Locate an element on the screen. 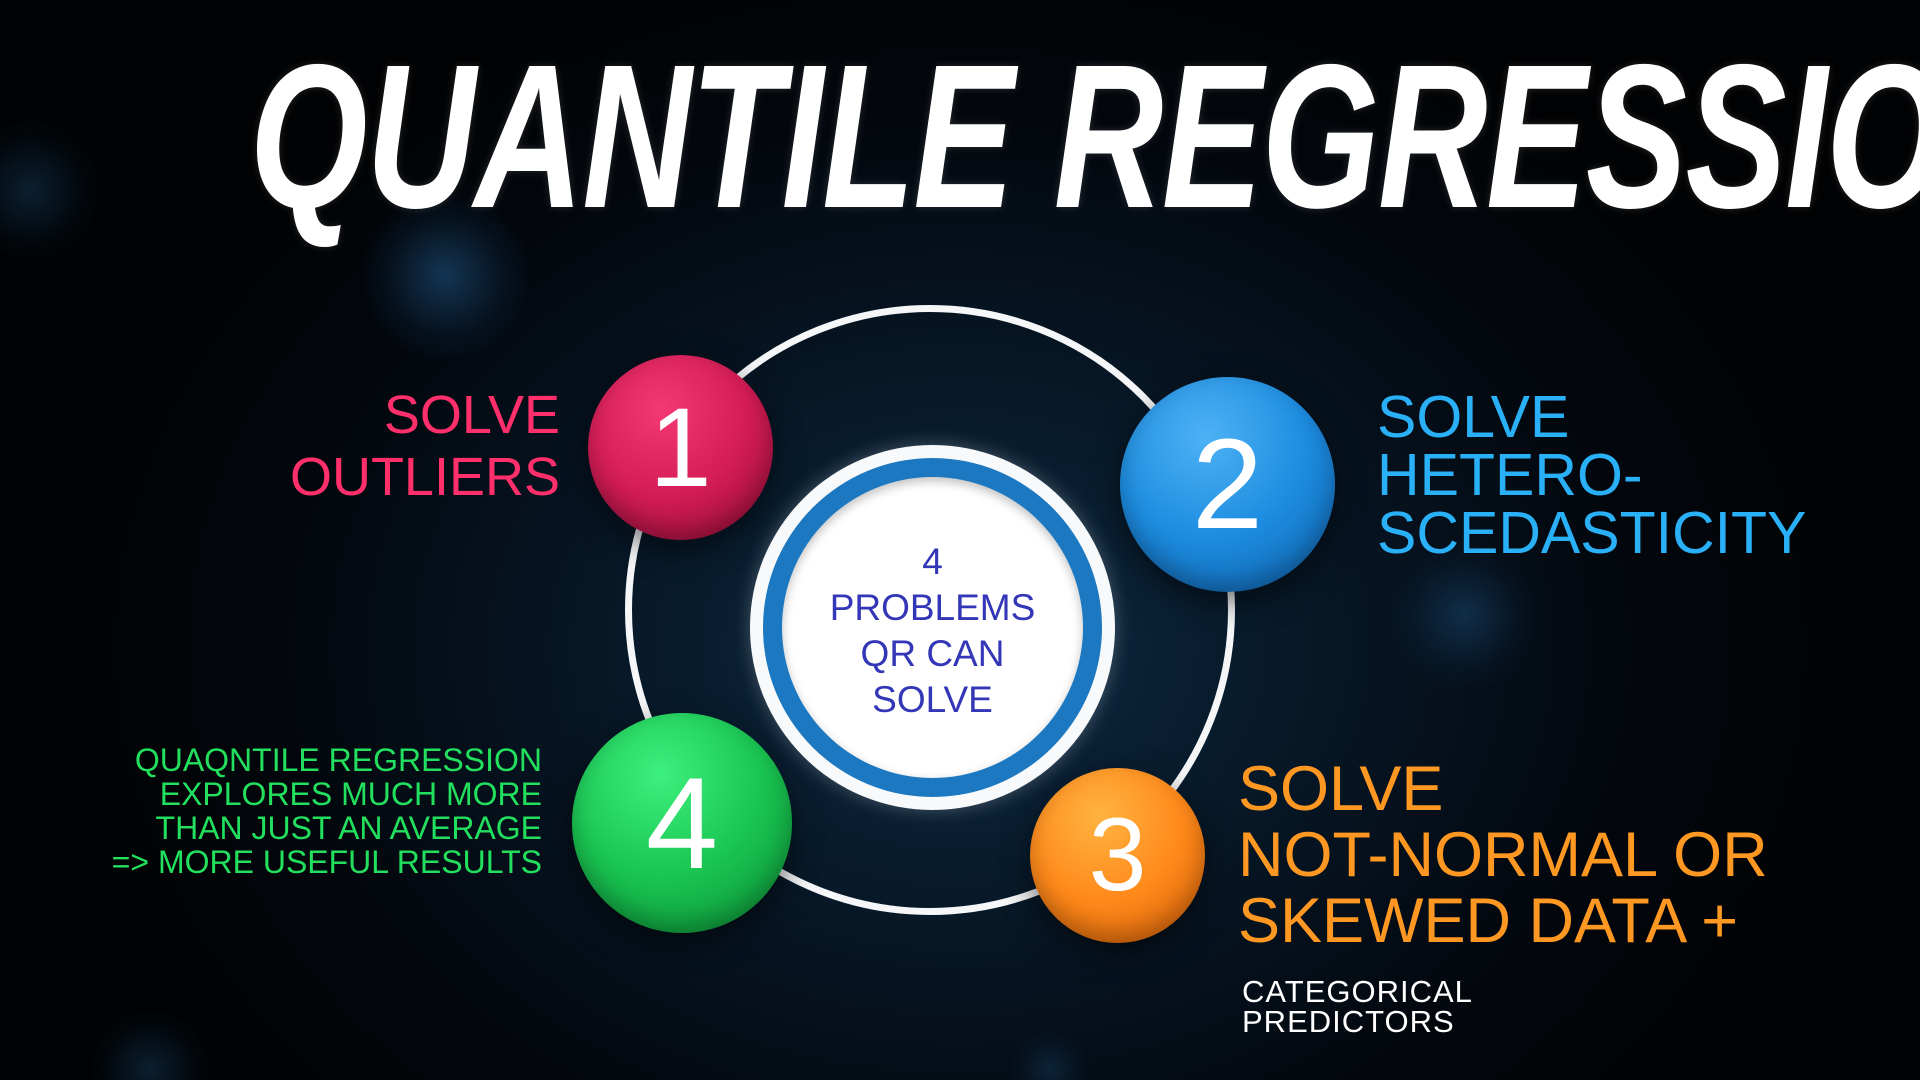  center-hub-core: 4 PROBLEMS QR CAN SOLVE is located at coordinates (932, 627).